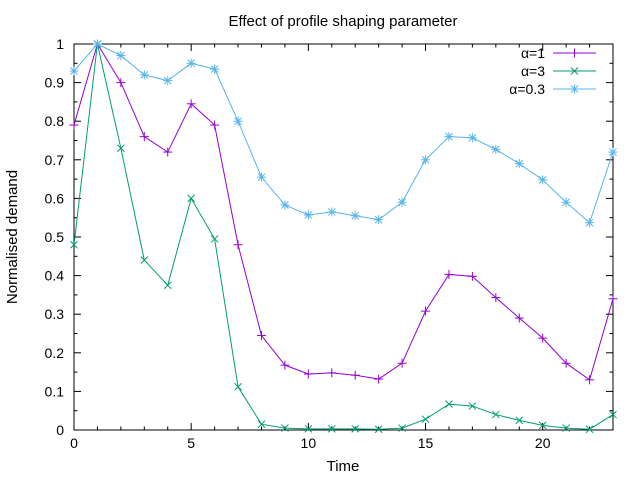 This screenshot has width=640, height=480. I want to click on y-tick-label: 0.6, so click(55, 198).